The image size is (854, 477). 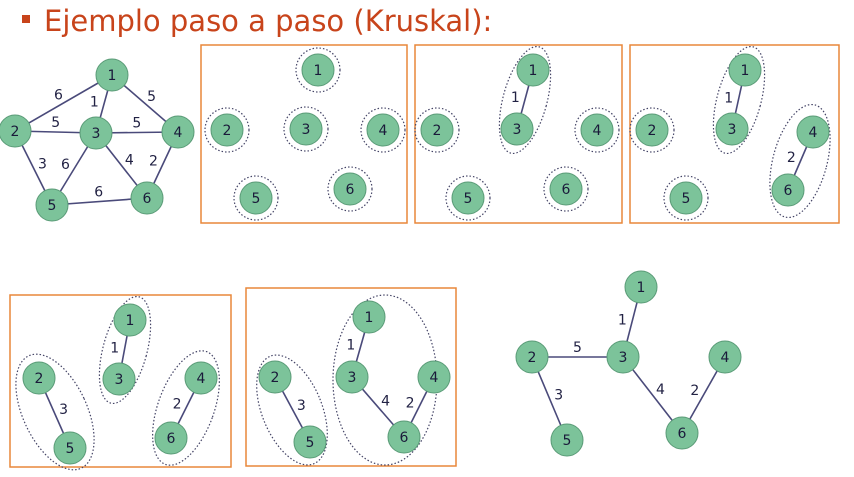 What do you see at coordinates (26, 19) in the screenshot?
I see `bullet-icon` at bounding box center [26, 19].